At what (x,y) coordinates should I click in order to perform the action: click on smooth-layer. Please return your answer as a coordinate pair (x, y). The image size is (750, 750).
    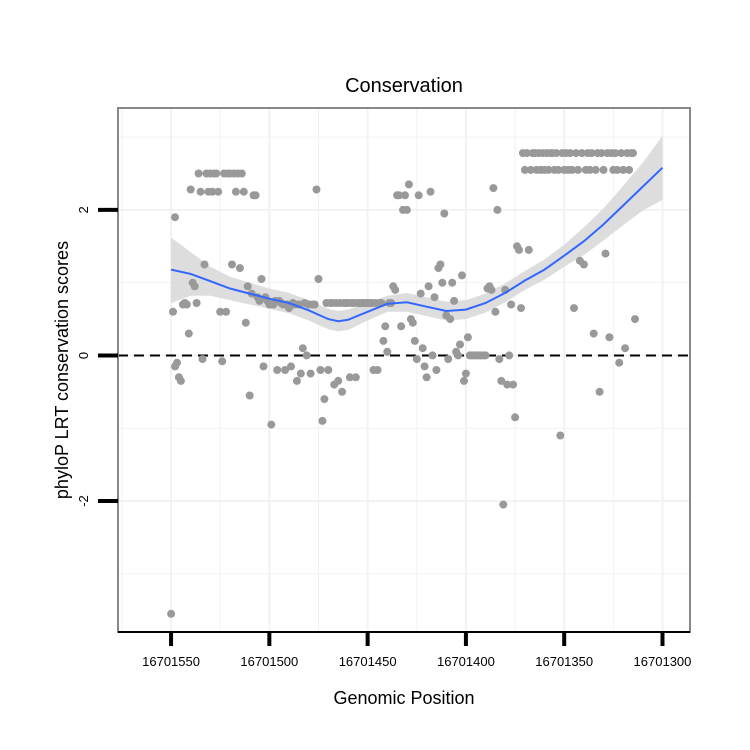
    Looking at the image, I should click on (417, 244).